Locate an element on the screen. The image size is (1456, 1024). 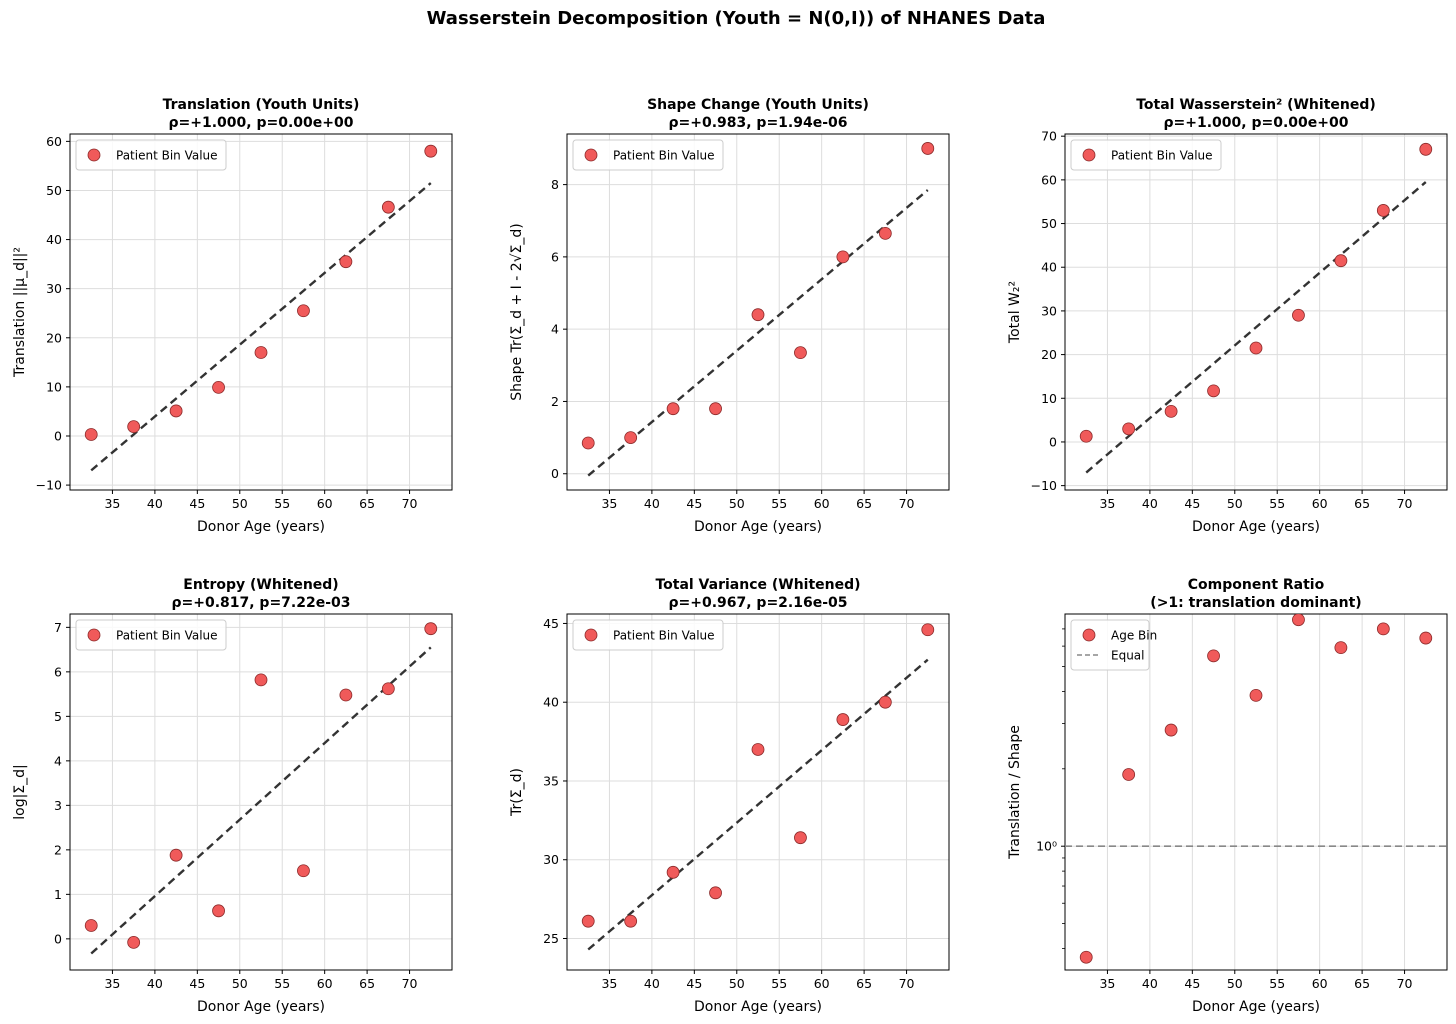
y-axis-label: Tr(Σ_d) is located at coordinates (517, 792).